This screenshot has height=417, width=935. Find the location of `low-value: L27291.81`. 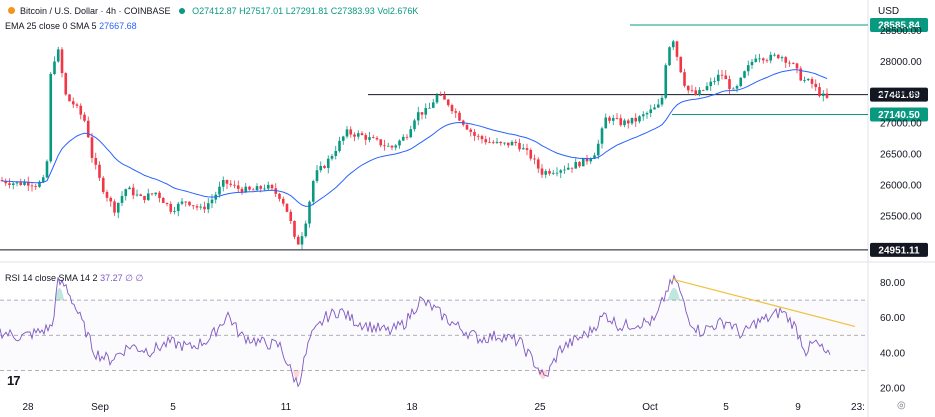

low-value: L27291.81 is located at coordinates (307, 11).